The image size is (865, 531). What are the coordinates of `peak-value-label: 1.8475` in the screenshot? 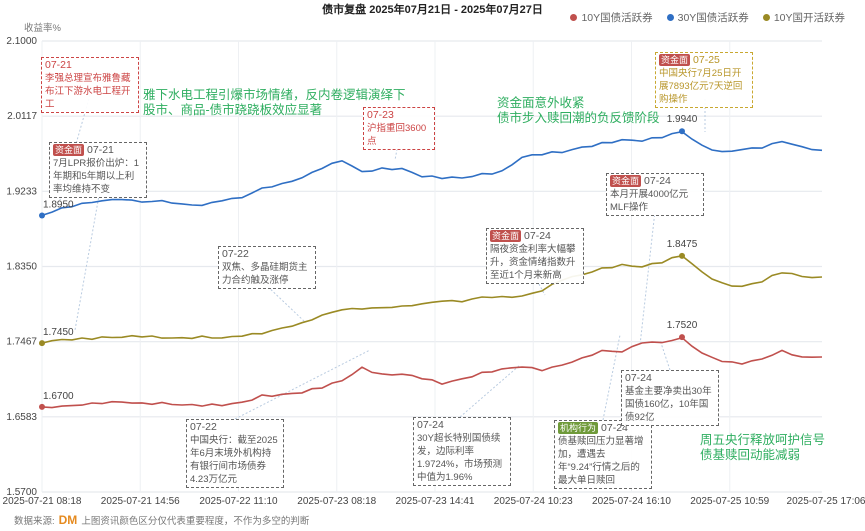 It's located at (682, 244).